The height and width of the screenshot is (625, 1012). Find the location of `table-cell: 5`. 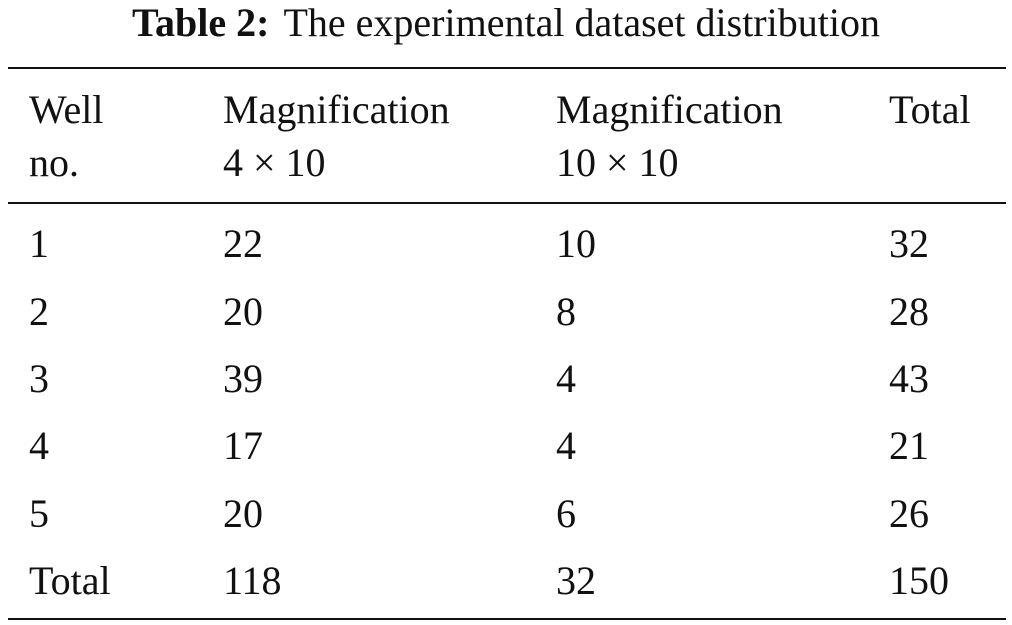

table-cell: 5 is located at coordinates (39, 513).